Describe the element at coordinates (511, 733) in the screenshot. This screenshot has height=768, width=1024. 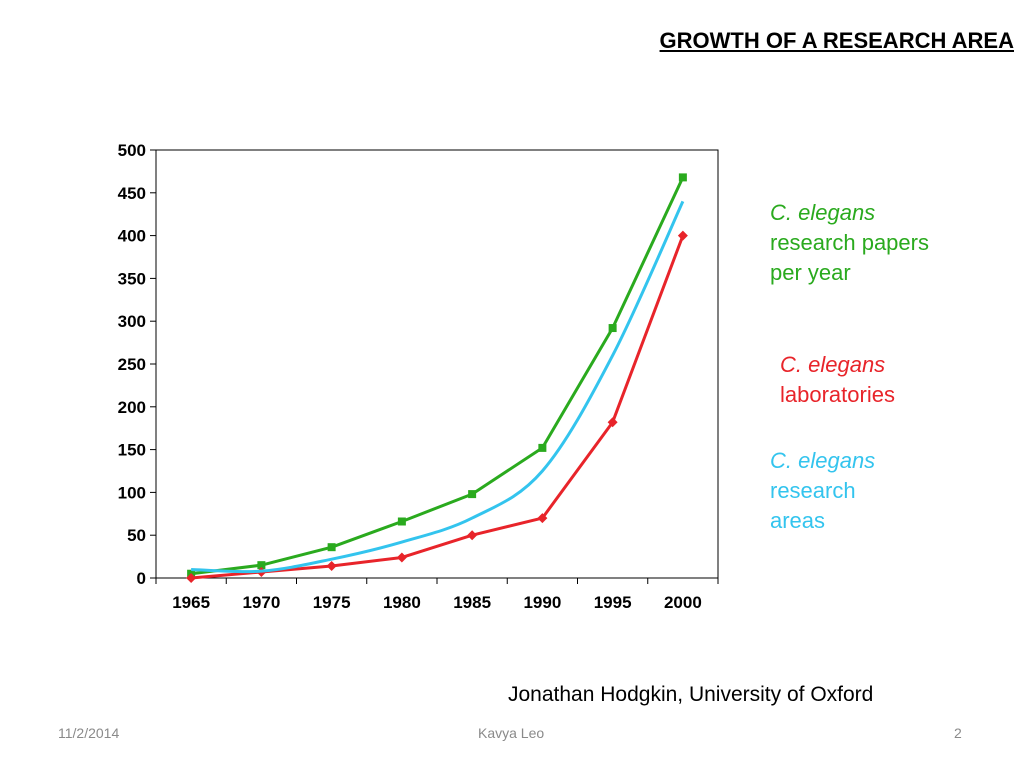
I see `footer-author: Kavya Leo` at that location.